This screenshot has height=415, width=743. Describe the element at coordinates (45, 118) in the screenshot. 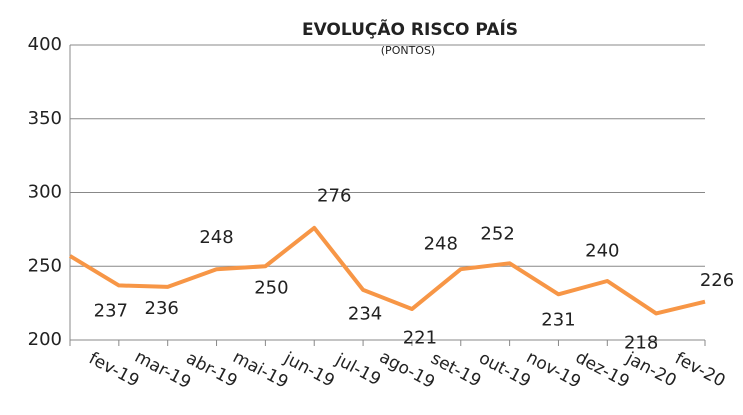

I see `y-tick-label: 350` at that location.